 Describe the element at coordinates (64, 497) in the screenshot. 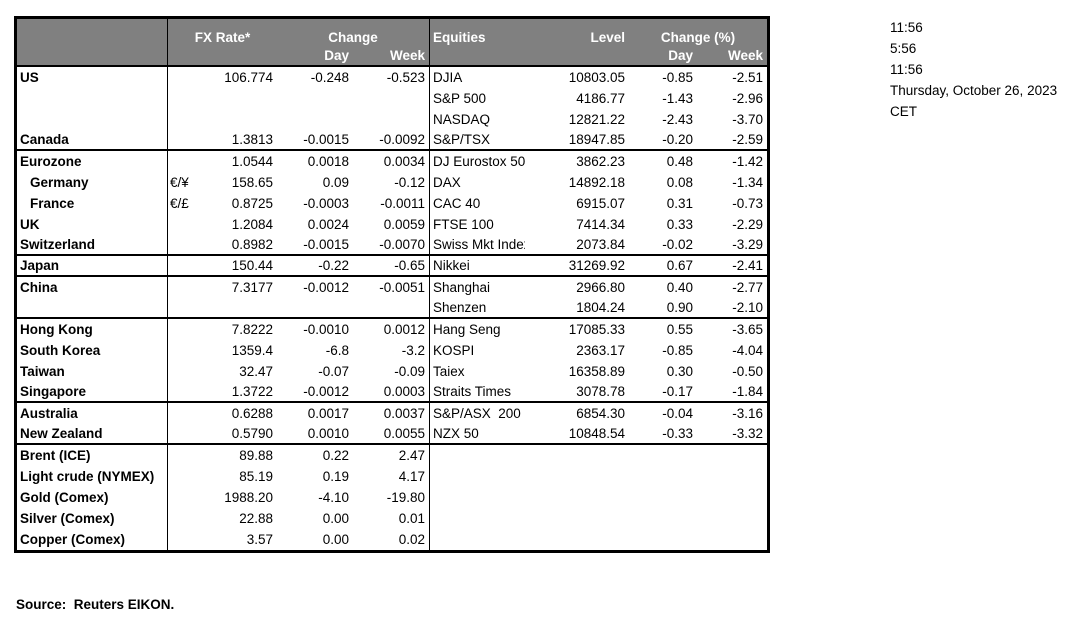

I see `country-cell: Gold (Comex)` at that location.